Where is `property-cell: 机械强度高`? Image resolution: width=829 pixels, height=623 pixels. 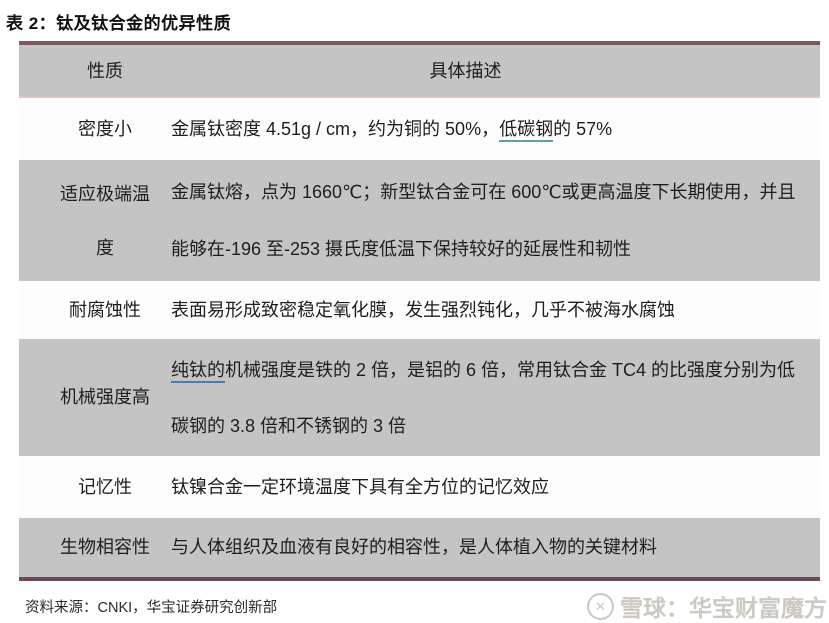
property-cell: 机械强度高 is located at coordinates (105, 397).